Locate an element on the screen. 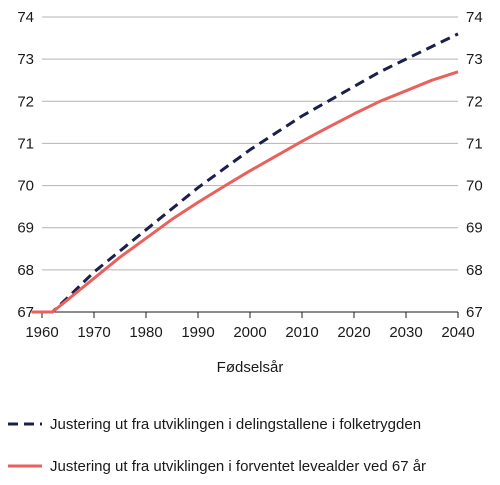 Image resolution: width=500 pixels, height=485 pixels. y-tick-label-right: 69 is located at coordinates (474, 228).